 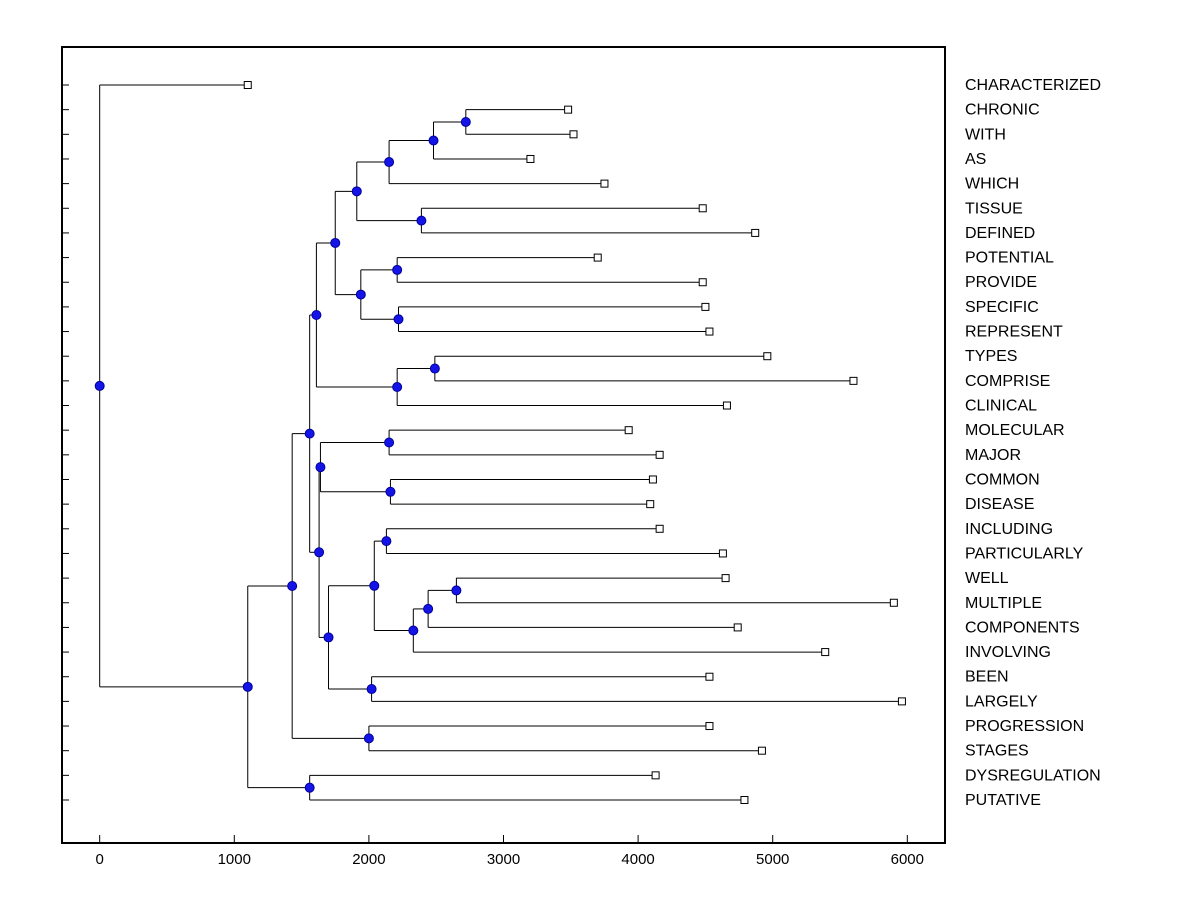 I want to click on leaf-label: SPECIFIC, so click(x=1002, y=307).